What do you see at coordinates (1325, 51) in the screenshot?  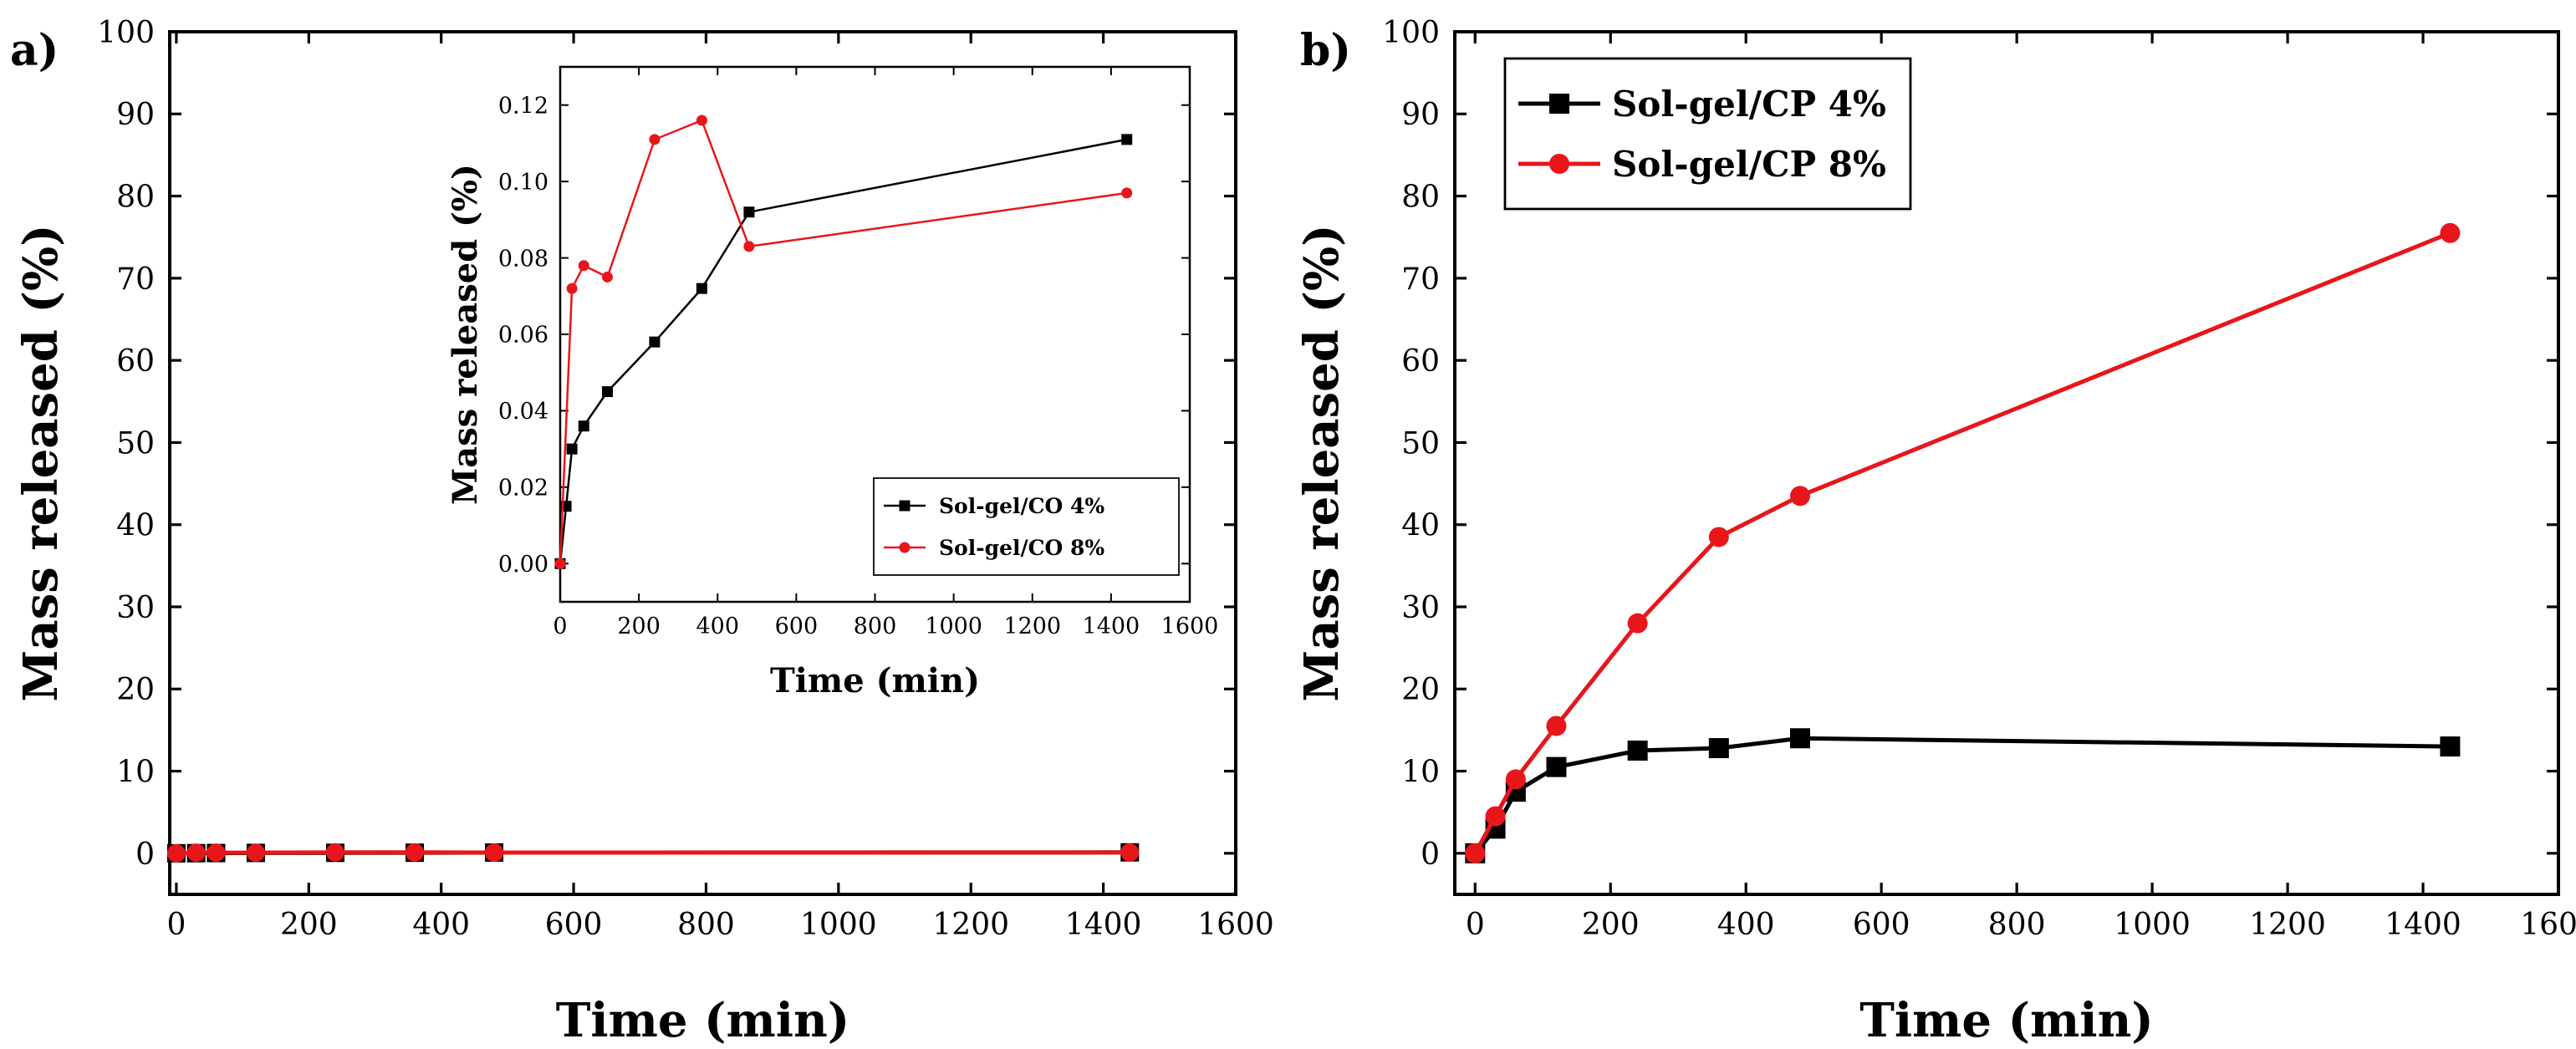 I see `panel_b-panel-label: b)` at bounding box center [1325, 51].